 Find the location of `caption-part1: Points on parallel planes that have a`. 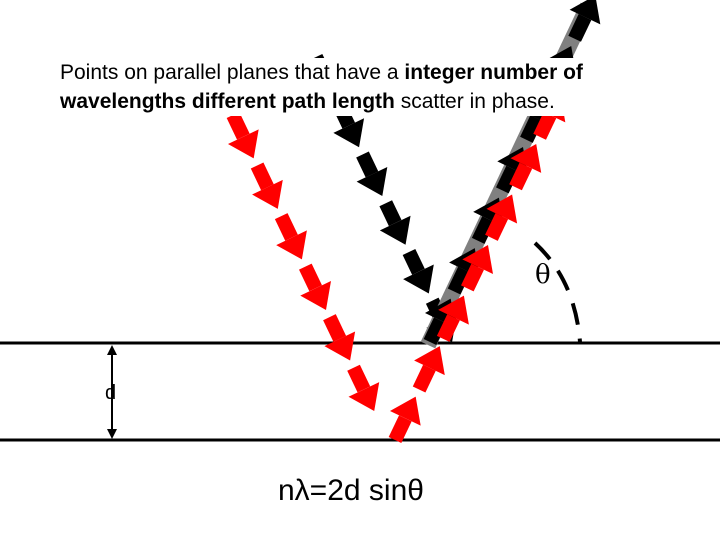

caption-part1: Points on parallel planes that have a is located at coordinates (232, 72).